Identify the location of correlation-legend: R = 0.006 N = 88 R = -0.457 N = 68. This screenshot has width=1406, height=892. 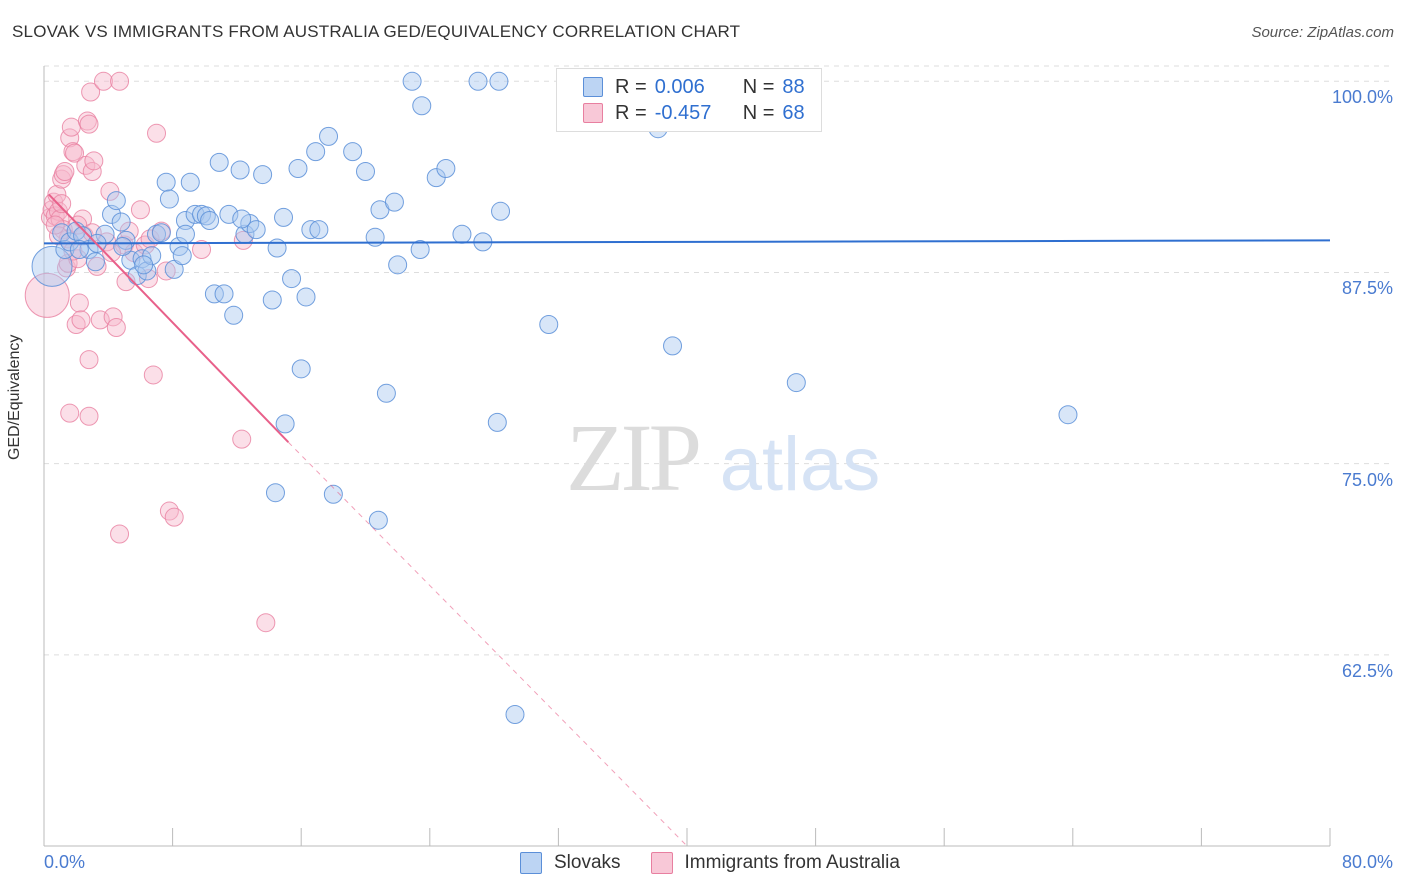
(689, 100).